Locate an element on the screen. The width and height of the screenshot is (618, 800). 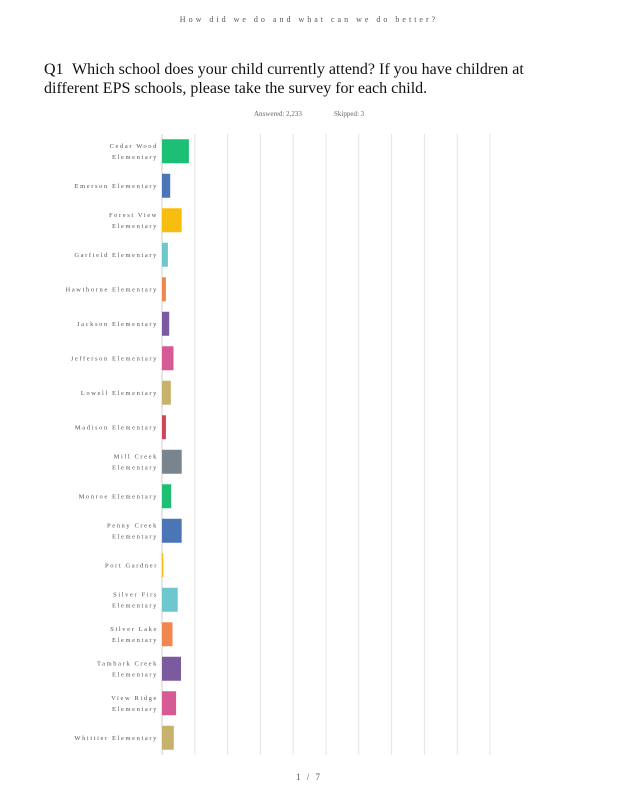
survey-title: How did we do and what can we do better? is located at coordinates (309, 19).